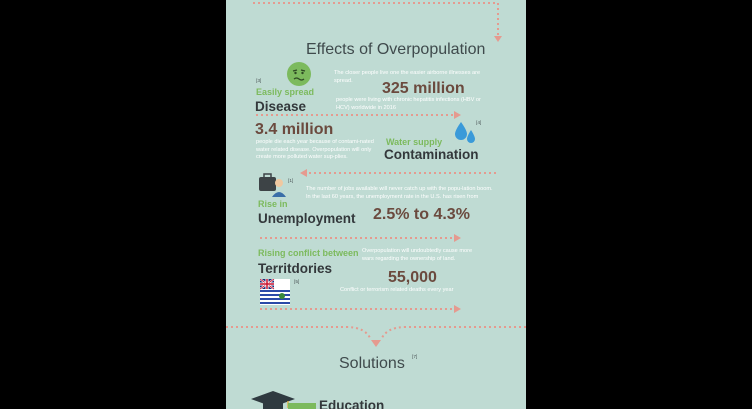 The image size is (752, 409). What do you see at coordinates (412, 277) in the screenshot?
I see `territories-stat: 55,000` at bounding box center [412, 277].